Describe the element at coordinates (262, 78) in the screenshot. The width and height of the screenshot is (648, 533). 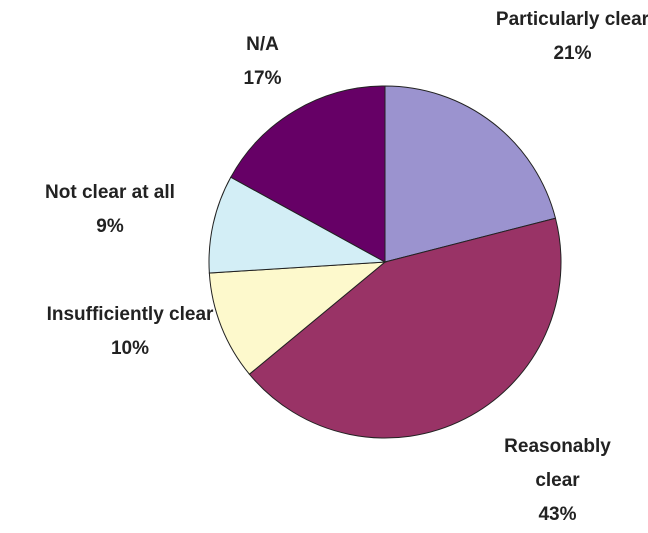
I see `value-label: 17%` at that location.